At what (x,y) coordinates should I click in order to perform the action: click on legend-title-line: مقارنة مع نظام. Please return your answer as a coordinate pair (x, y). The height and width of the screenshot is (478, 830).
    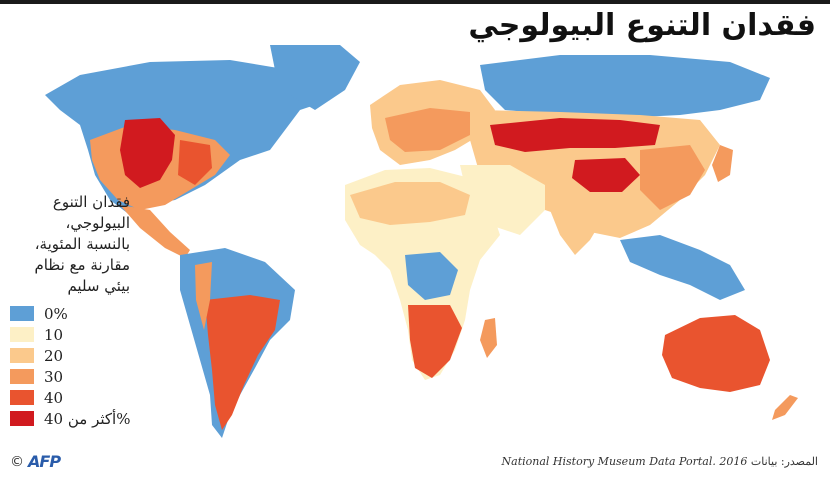
    Looking at the image, I should click on (82, 265).